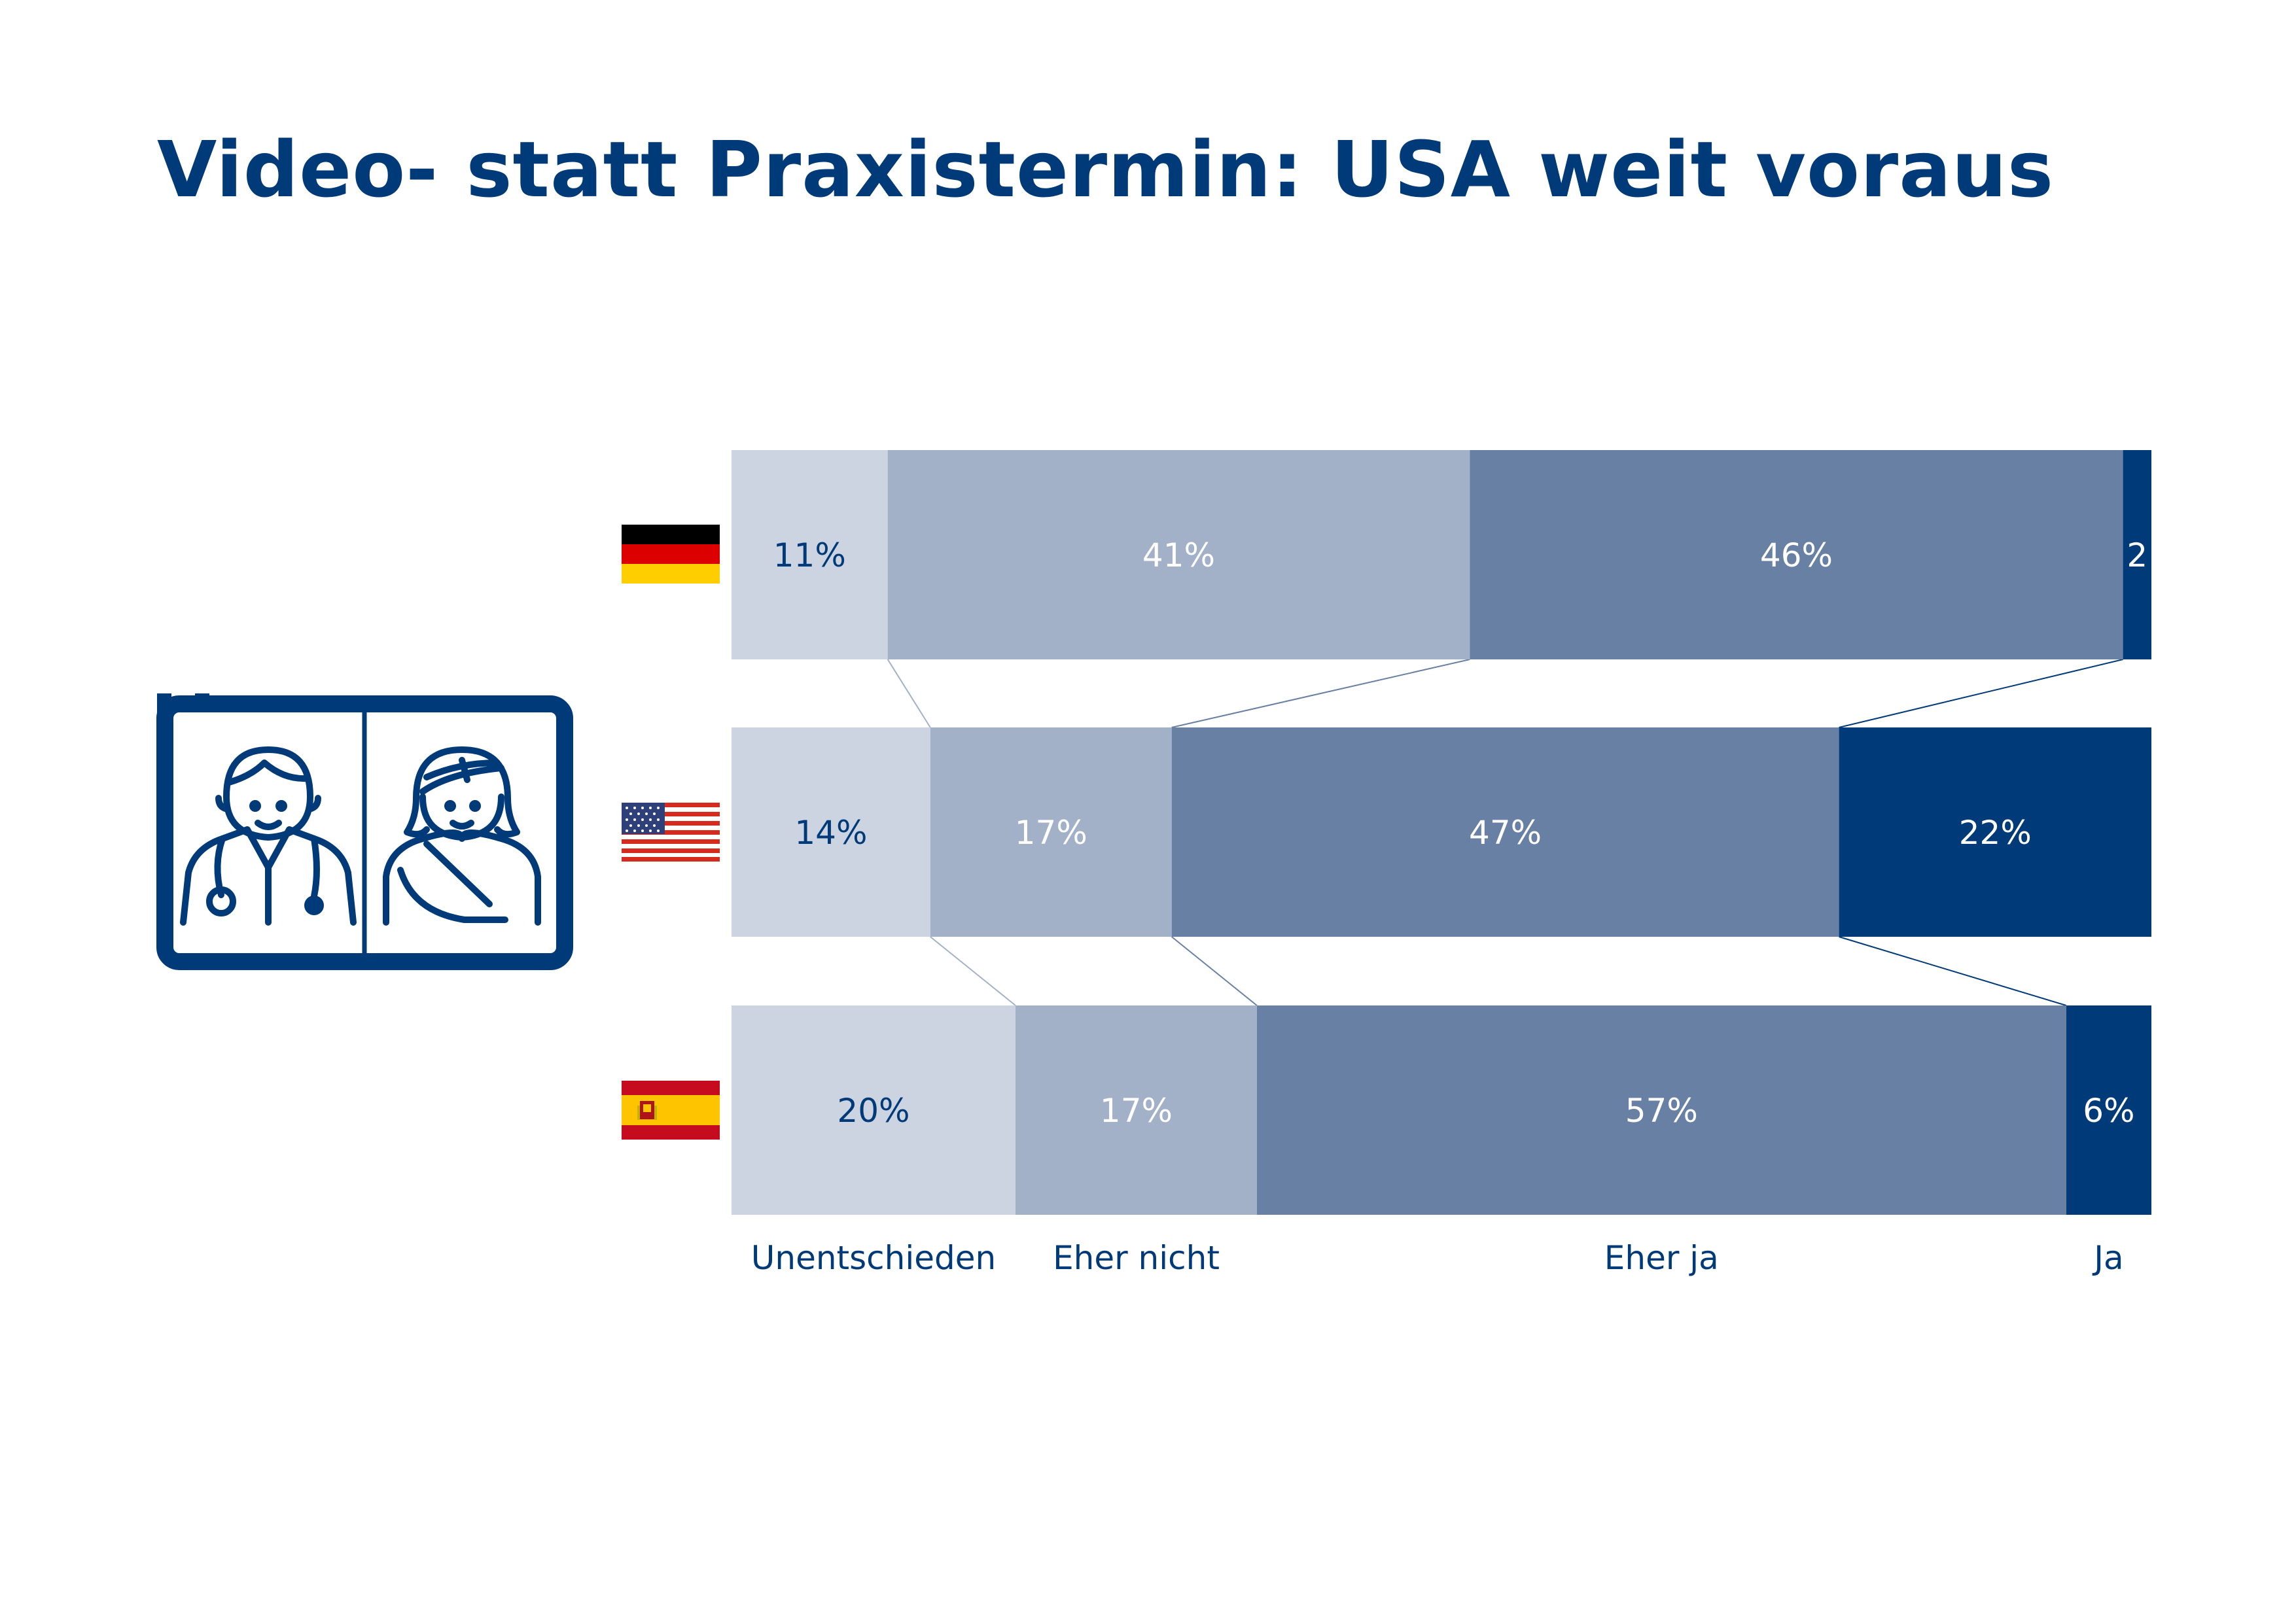 This screenshot has height=1623, width=2296. I want to click on bar-spanien-eher-ja, so click(1661, 1110).